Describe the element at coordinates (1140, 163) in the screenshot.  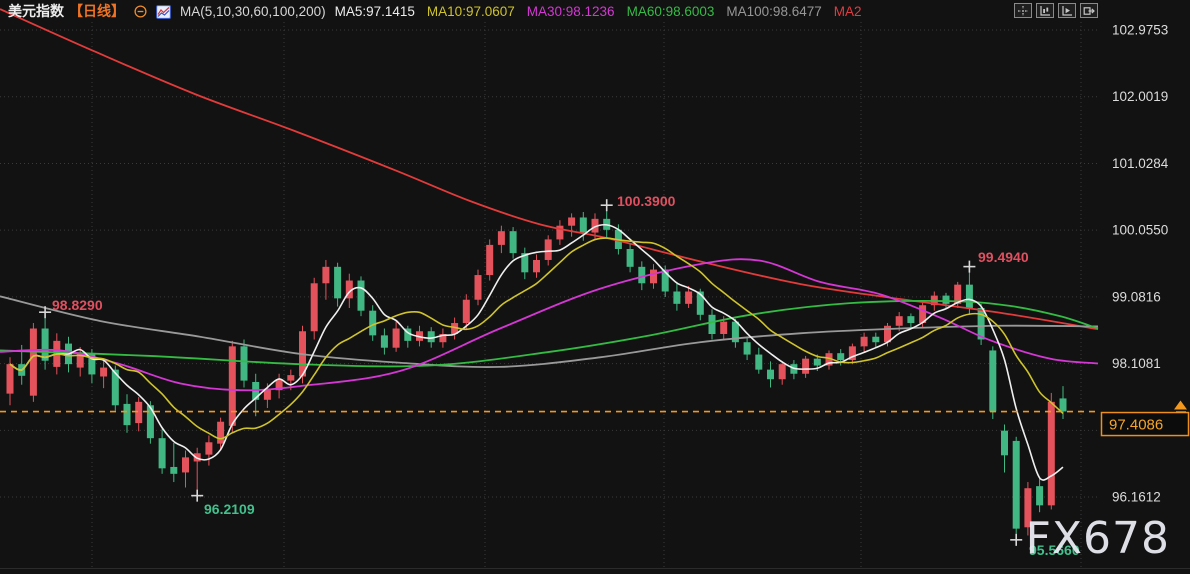
I see `axis-price-label: 101.0284` at that location.